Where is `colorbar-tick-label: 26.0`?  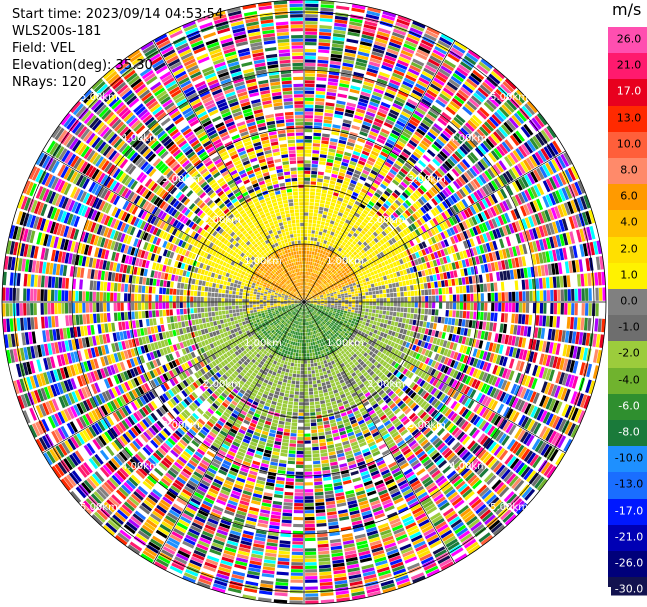
colorbar-tick-label: 26.0 is located at coordinates (629, 39).